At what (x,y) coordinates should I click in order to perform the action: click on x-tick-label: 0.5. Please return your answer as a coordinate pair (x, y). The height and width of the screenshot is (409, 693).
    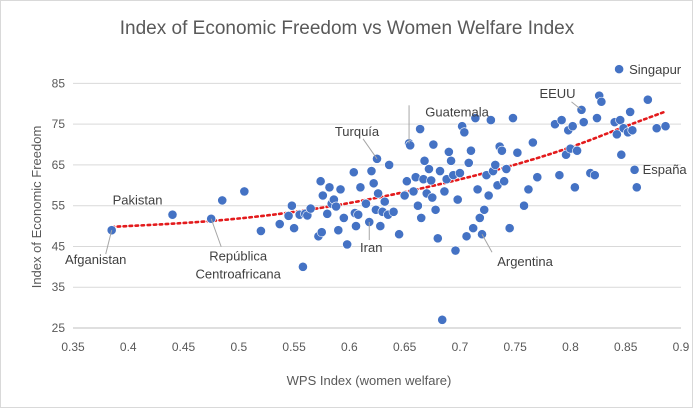
    Looking at the image, I should click on (238, 347).